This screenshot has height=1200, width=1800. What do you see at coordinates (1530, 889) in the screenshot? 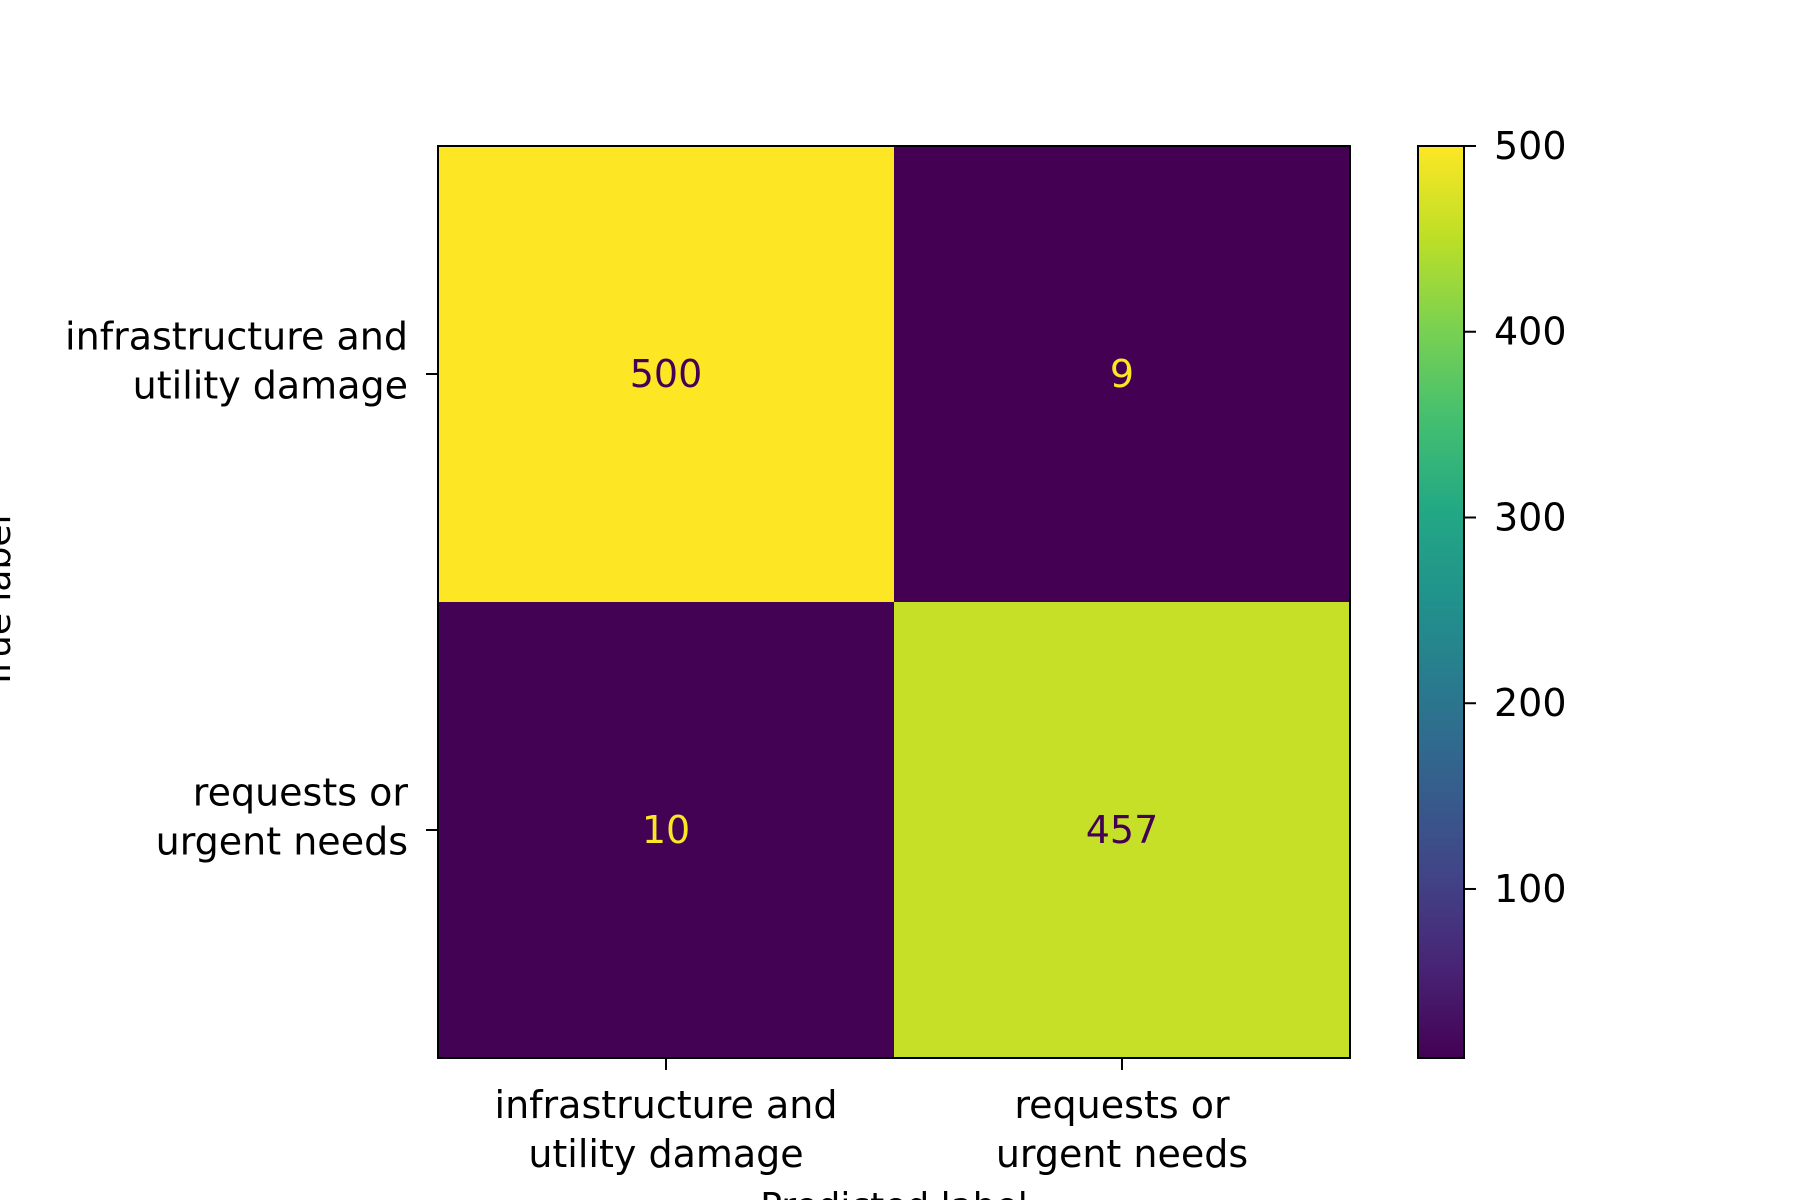
I see `colorbar-tick-label: 100` at bounding box center [1530, 889].